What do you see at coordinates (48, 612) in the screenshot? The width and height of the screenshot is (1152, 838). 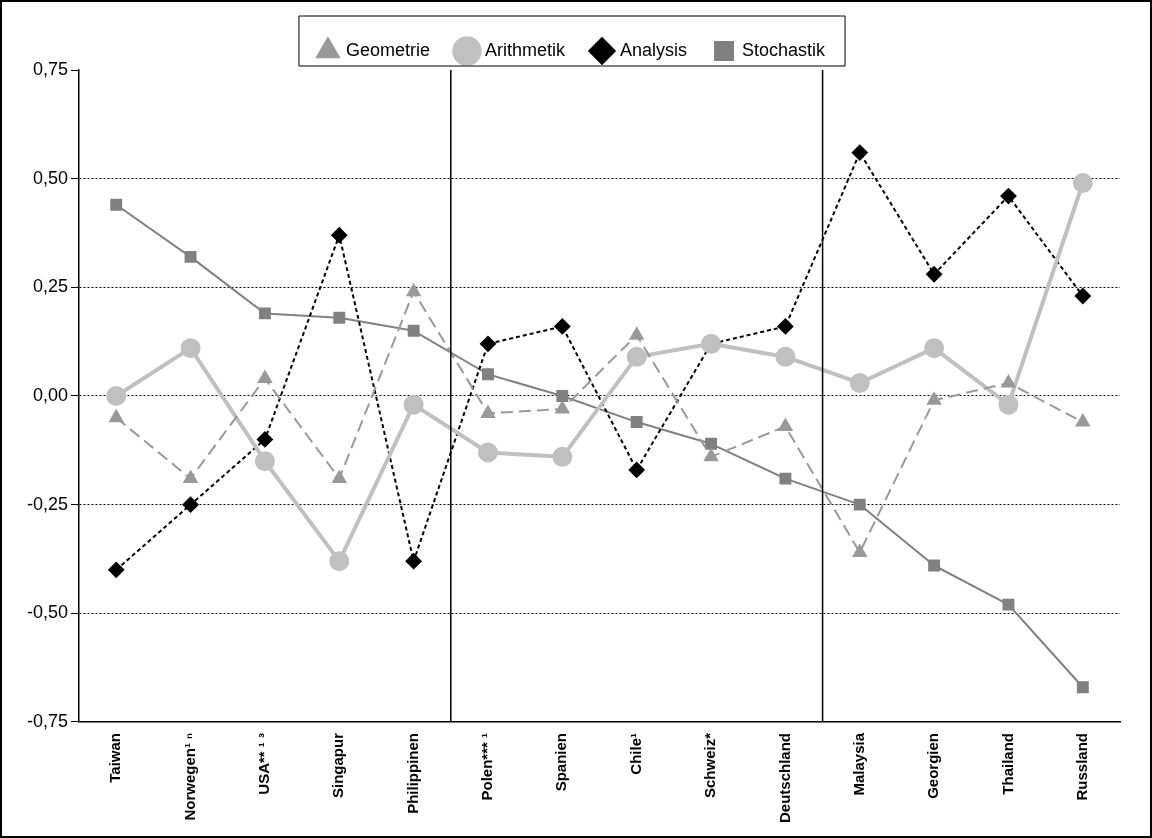 I see `y-tick-label: -0,50` at bounding box center [48, 612].